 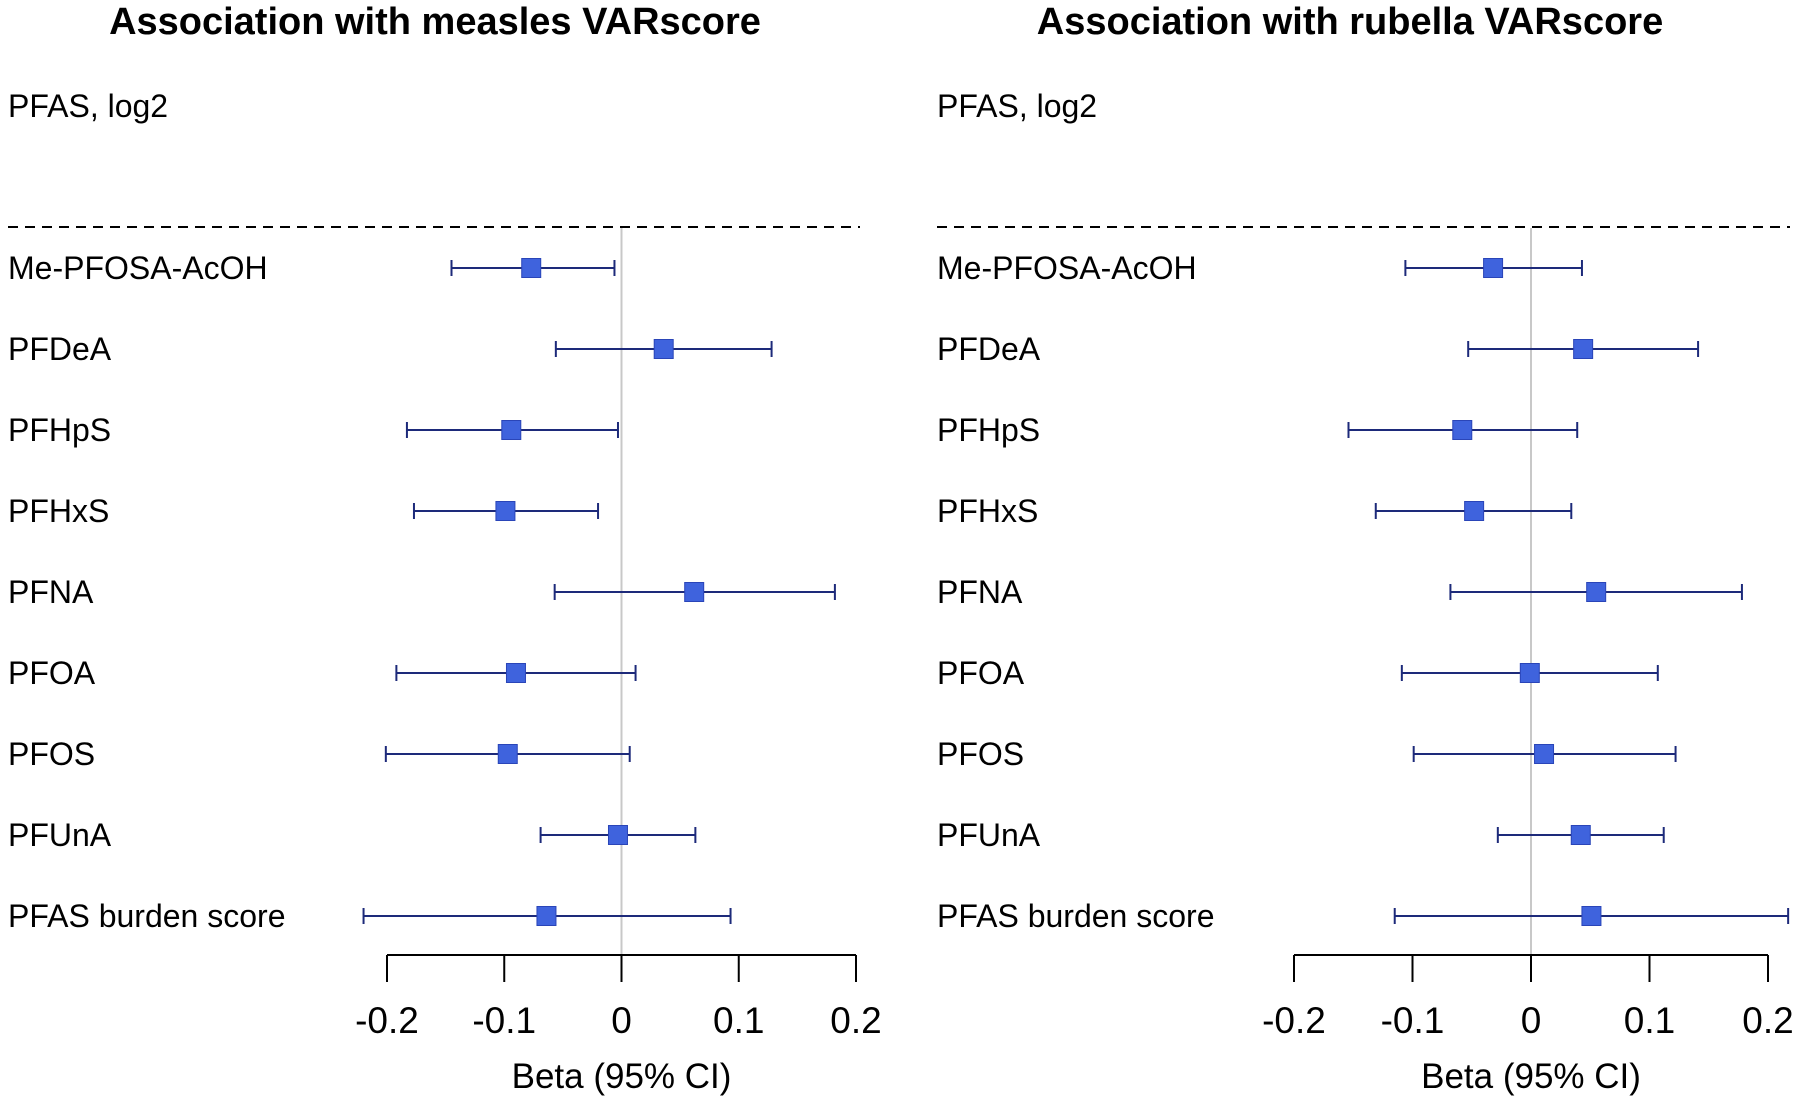 I want to click on chart-title: Association with rubella VARscore, so click(x=1350, y=22).